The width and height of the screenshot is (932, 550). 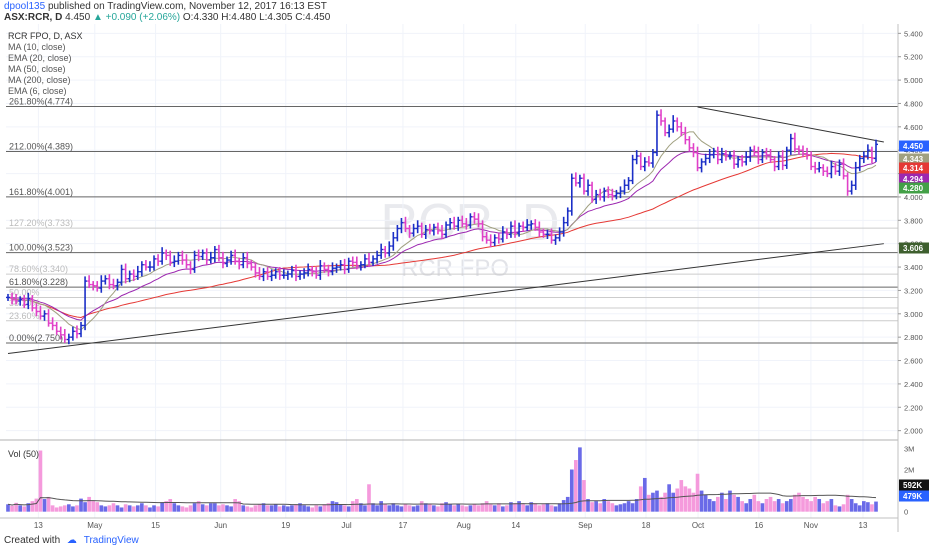 What do you see at coordinates (913, 290) in the screenshot?
I see `price-tick-label: 3.200` at bounding box center [913, 290].